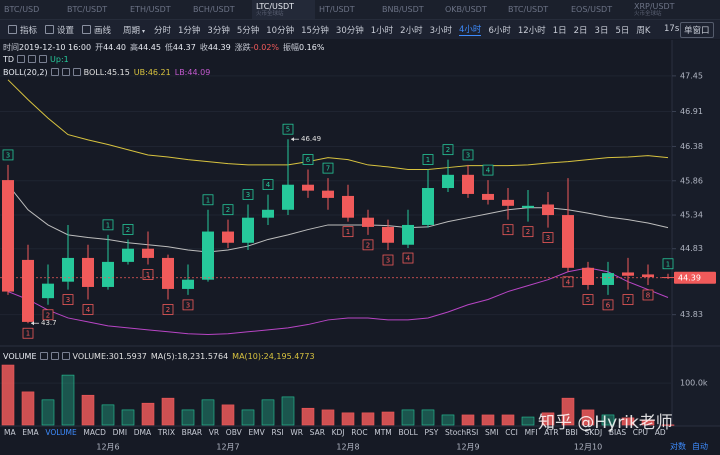  Describe the element at coordinates (277, 432) in the screenshot. I see `indicator-tab: RSI` at that location.